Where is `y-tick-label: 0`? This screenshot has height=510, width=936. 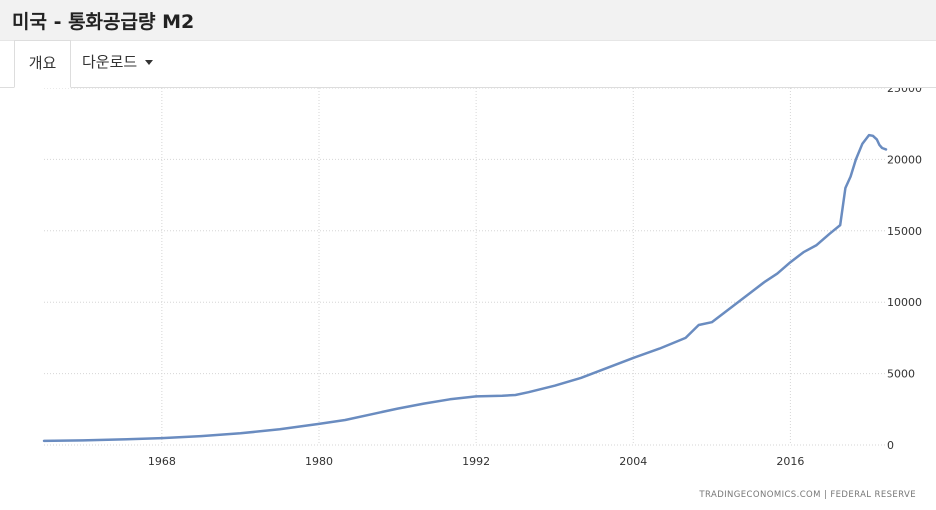 y-tick-label: 0 is located at coordinates (890, 445).